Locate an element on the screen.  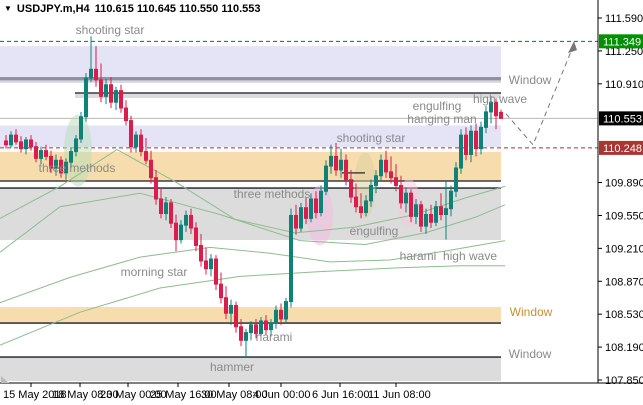
pattern-annotation: morning star is located at coordinates (154, 272).